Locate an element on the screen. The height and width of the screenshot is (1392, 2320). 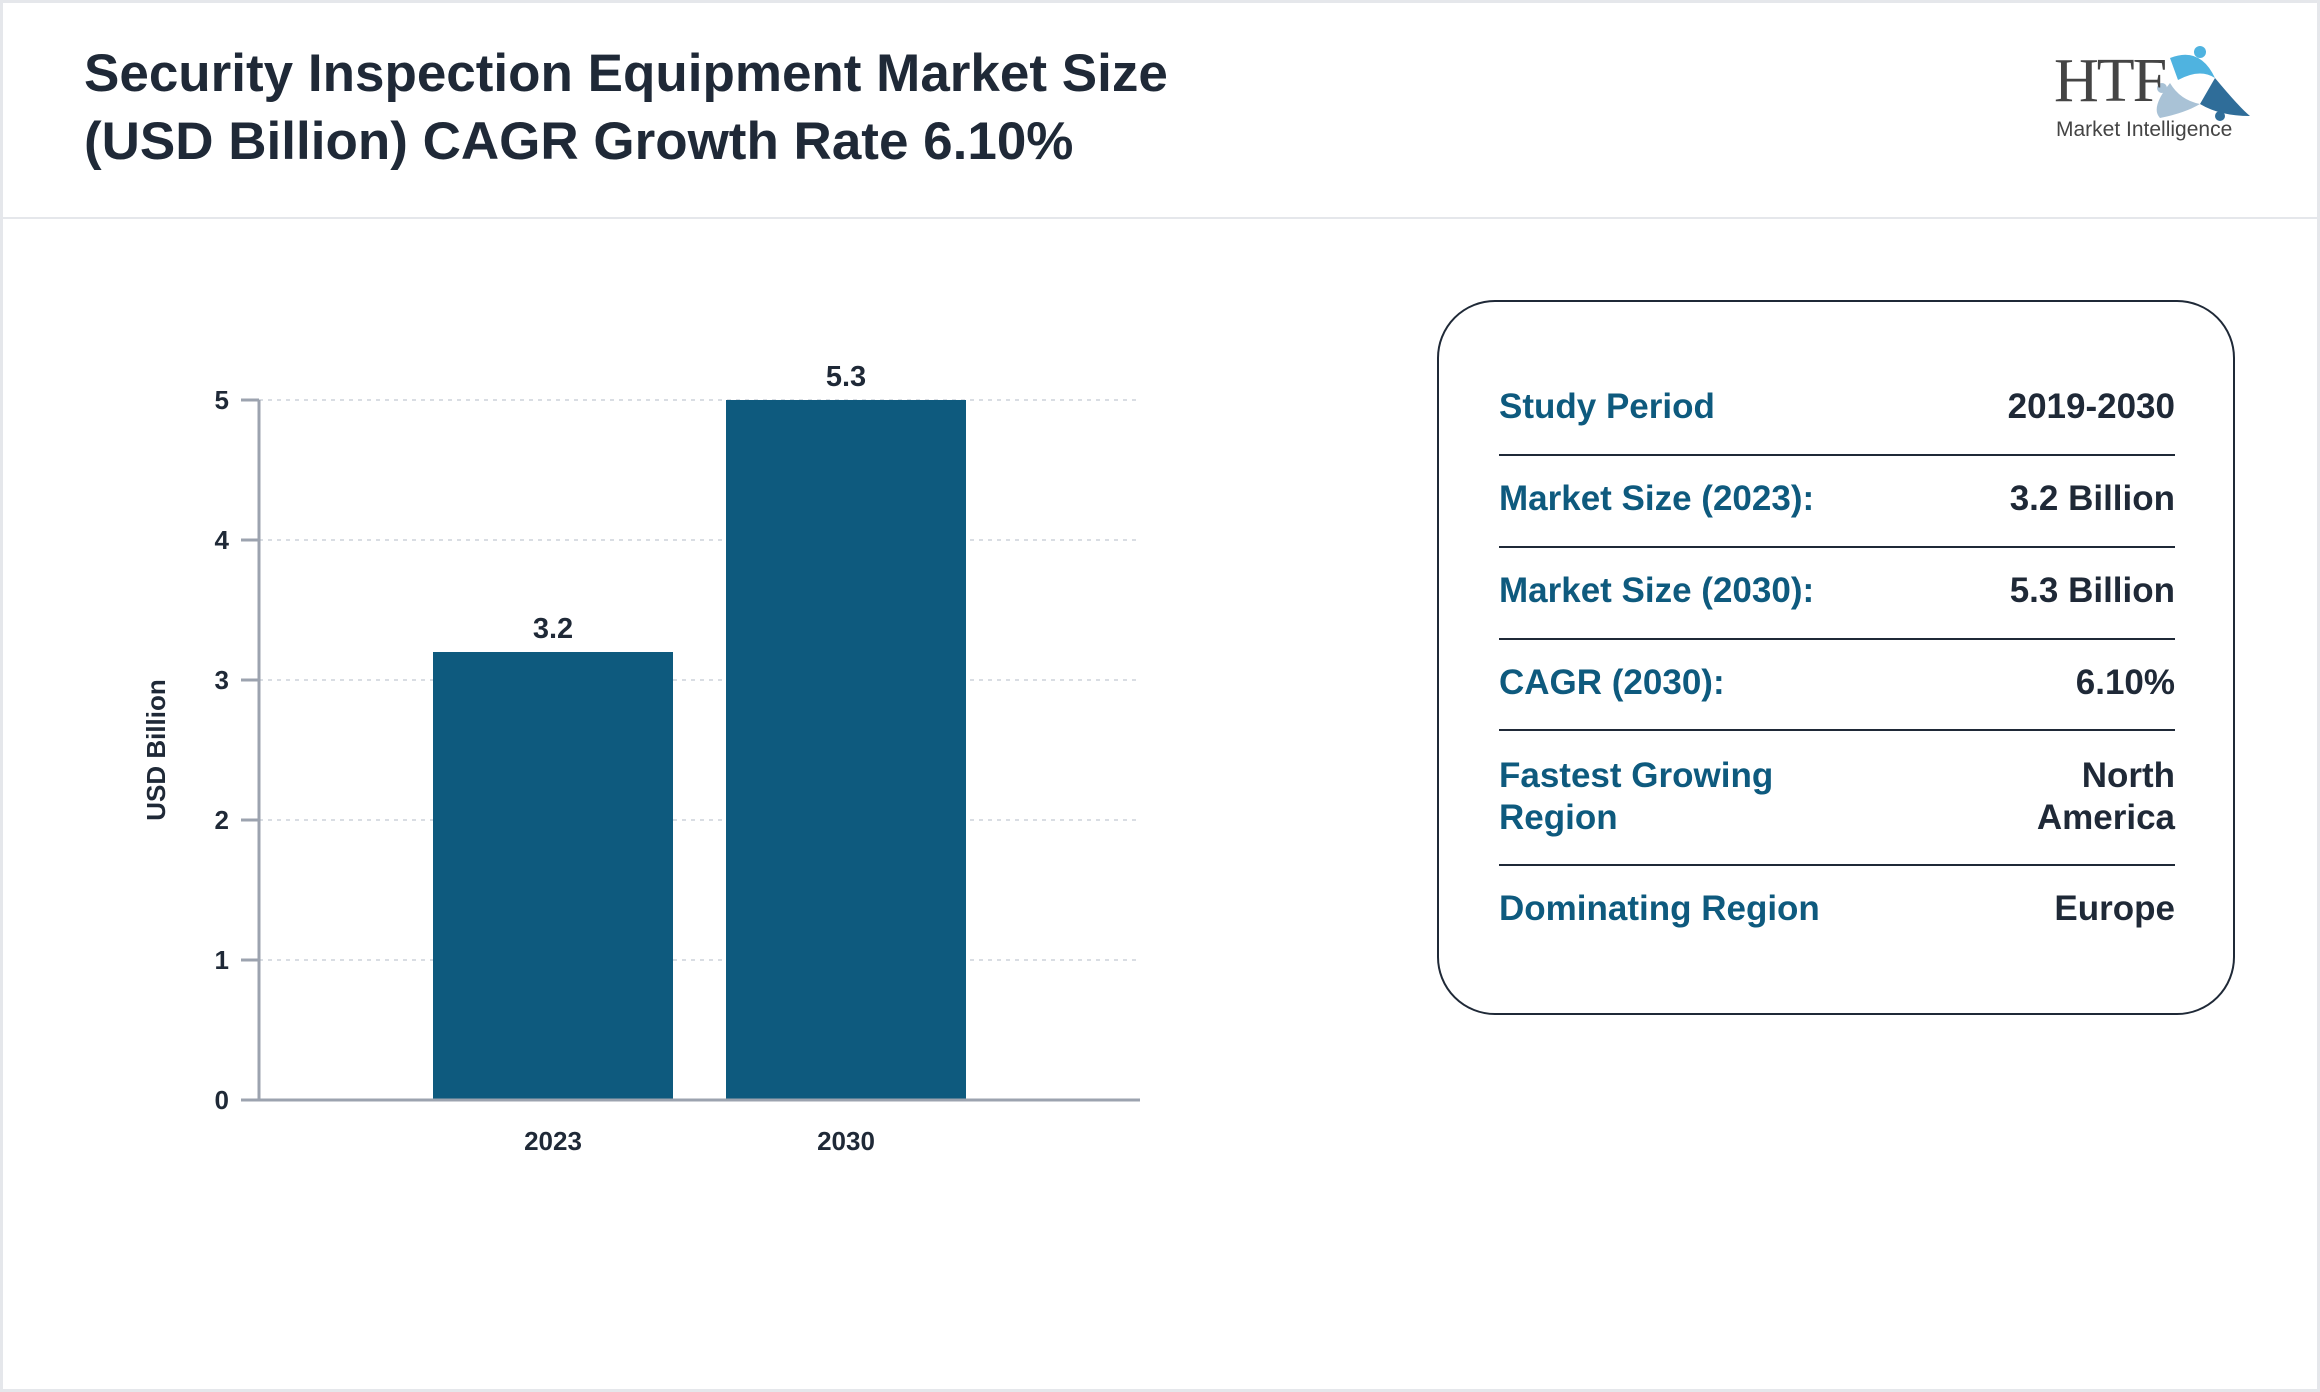
info-value: North America is located at coordinates (2105, 796).